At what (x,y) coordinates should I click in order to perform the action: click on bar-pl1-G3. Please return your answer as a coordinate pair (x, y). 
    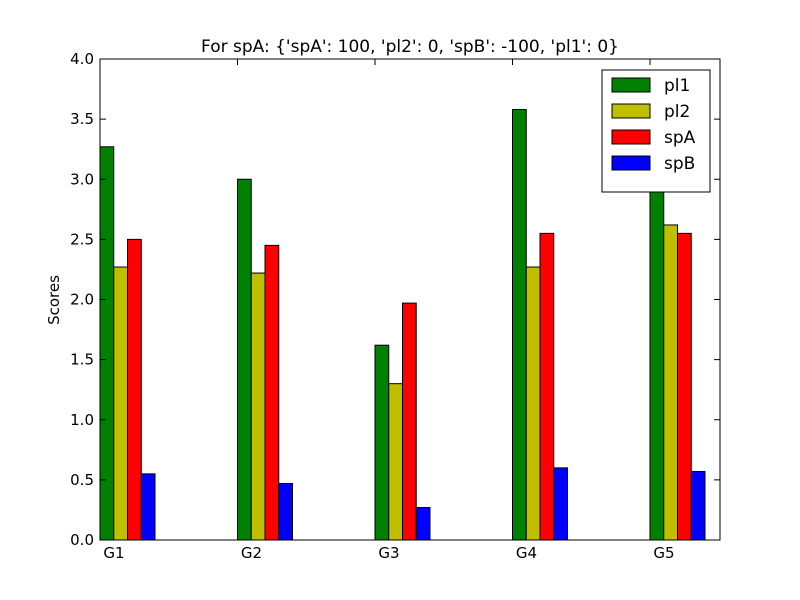
    Looking at the image, I should click on (382, 442).